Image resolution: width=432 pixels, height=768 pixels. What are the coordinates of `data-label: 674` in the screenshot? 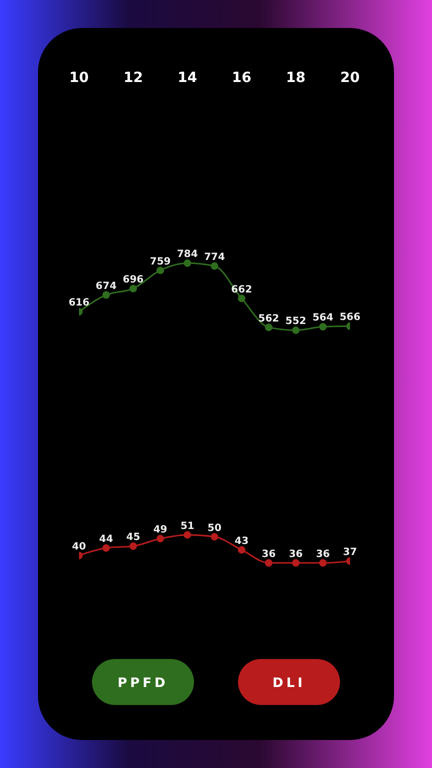 It's located at (106, 286).